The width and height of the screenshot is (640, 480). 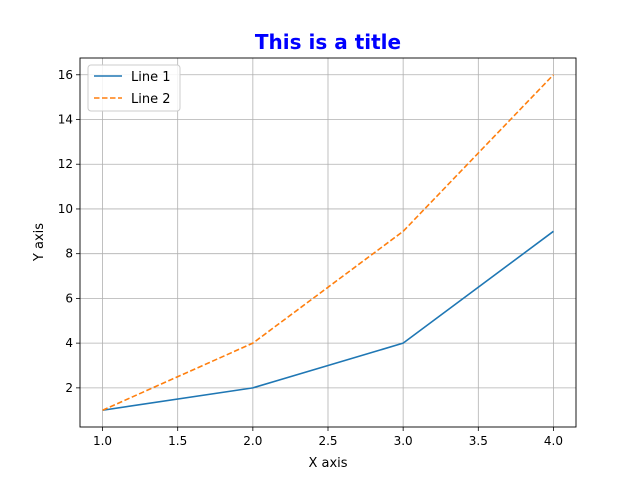 I want to click on x-tick-label: 1.5, so click(x=177, y=441).